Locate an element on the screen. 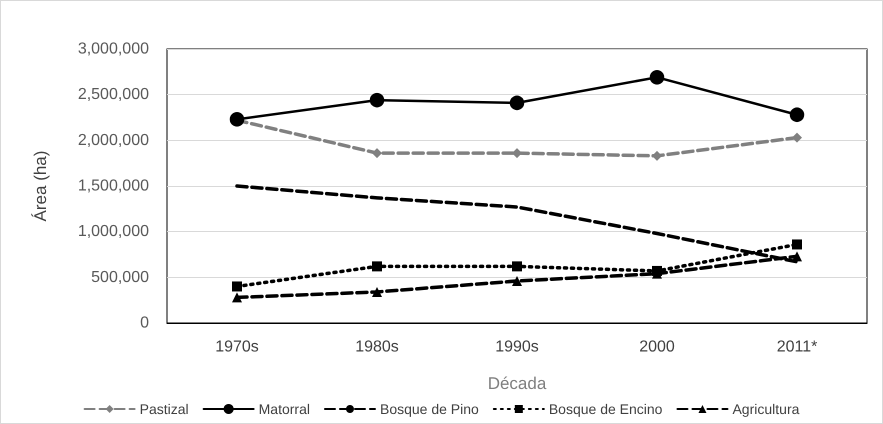 This screenshot has height=424, width=883. legend-label: Matorral is located at coordinates (284, 409).